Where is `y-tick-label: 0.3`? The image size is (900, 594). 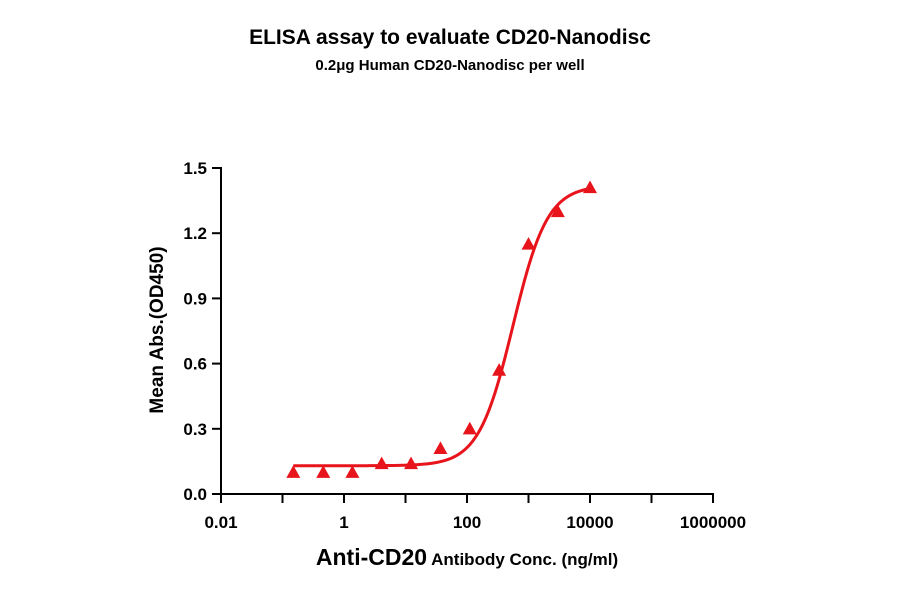
y-tick-label: 0.3 is located at coordinates (195, 429).